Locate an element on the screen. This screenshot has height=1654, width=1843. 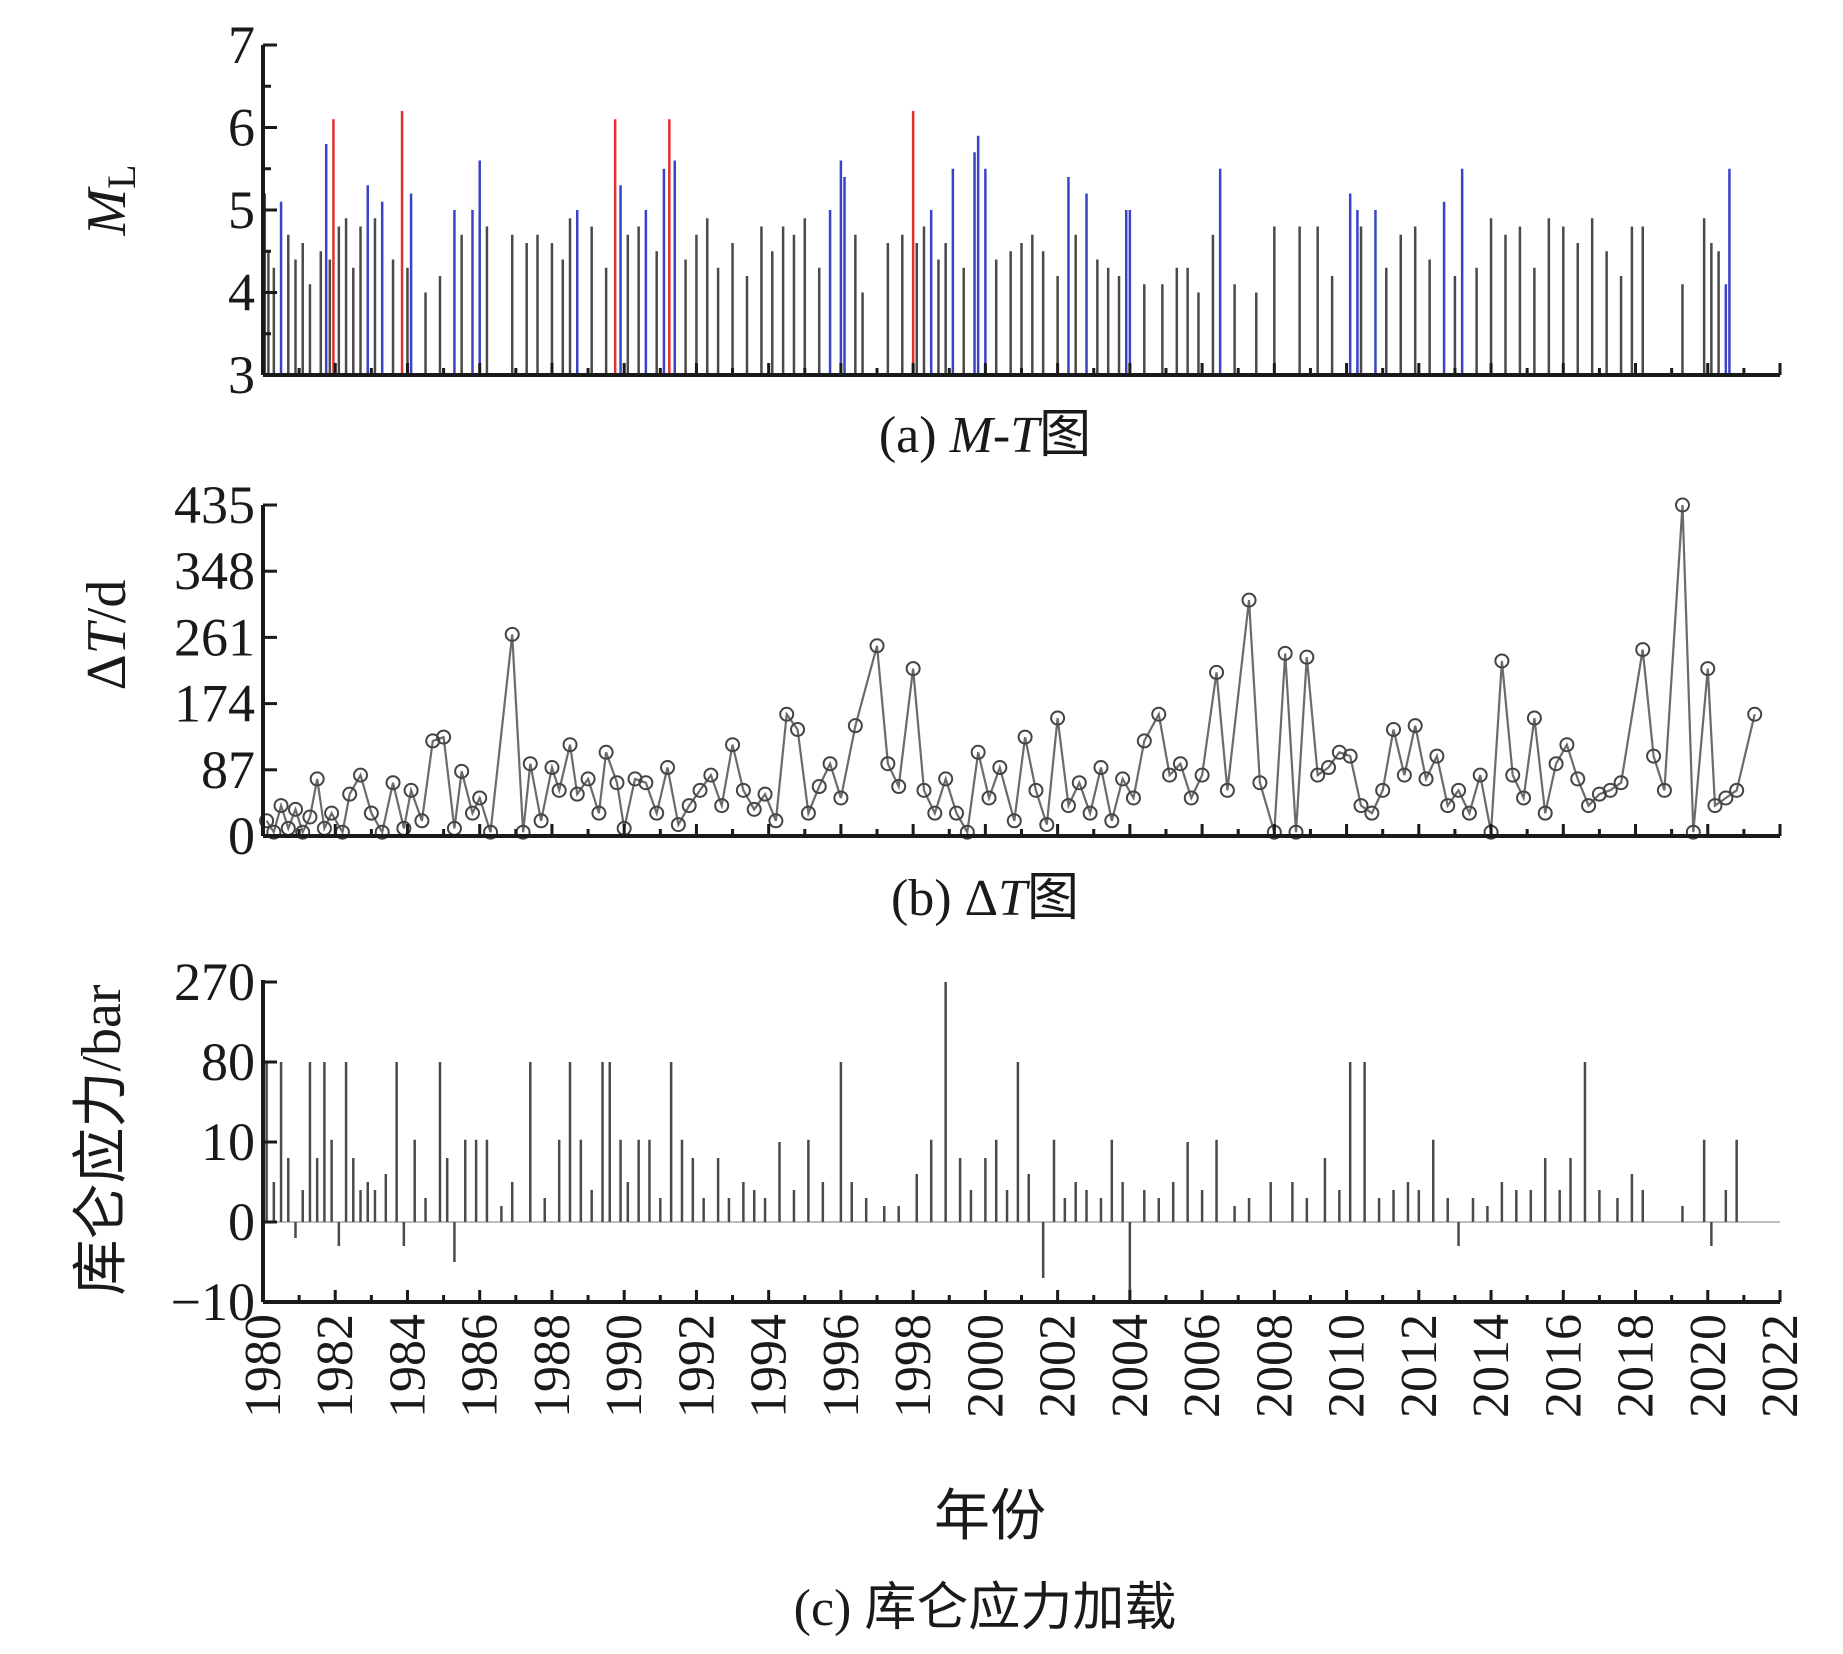
x-tick-label-1986: 1986 is located at coordinates (480, 1366).